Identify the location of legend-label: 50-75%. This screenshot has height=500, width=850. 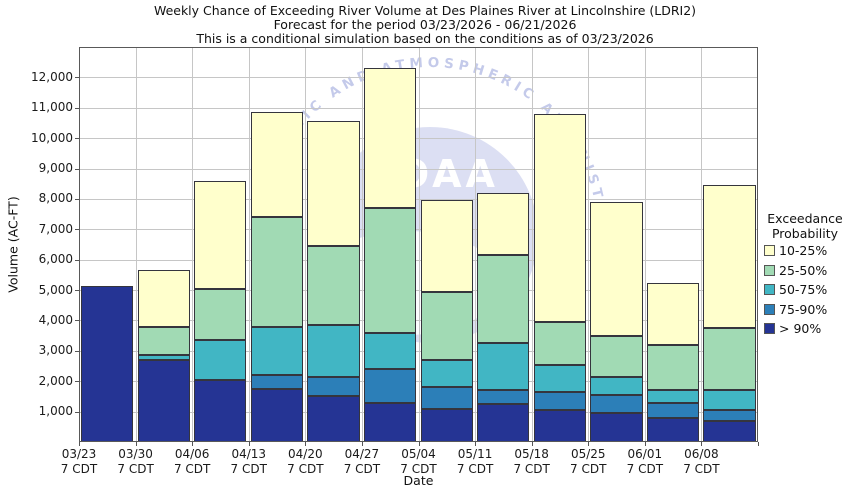
(803, 290).